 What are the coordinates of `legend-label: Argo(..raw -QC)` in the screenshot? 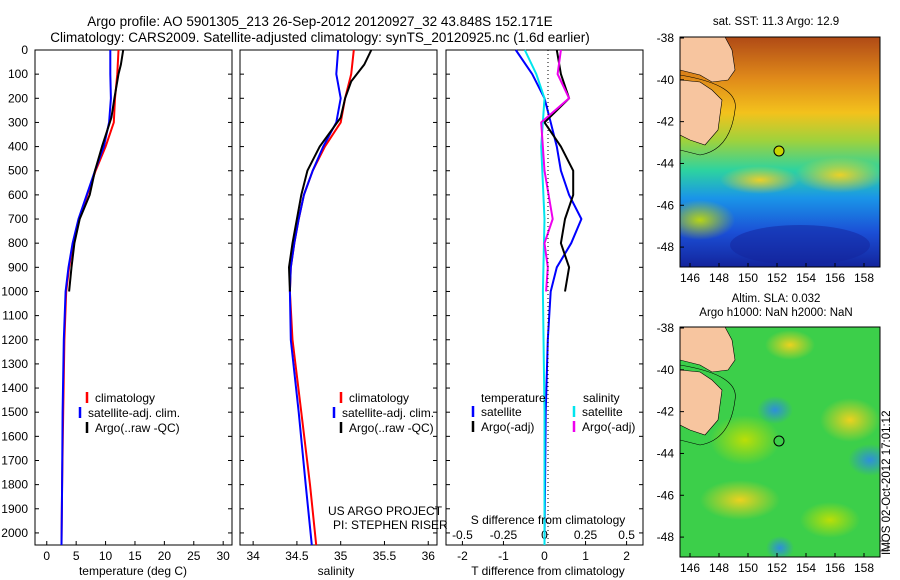 It's located at (137, 428).